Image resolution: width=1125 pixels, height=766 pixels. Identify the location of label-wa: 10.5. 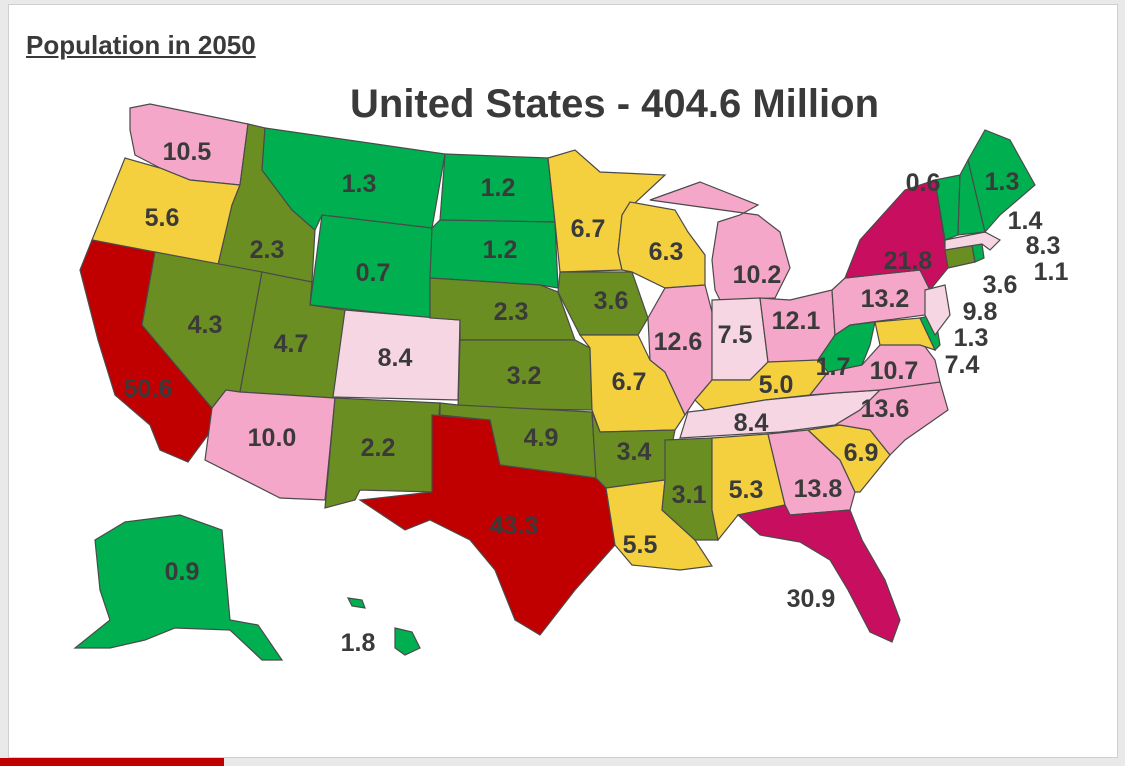
(187, 152).